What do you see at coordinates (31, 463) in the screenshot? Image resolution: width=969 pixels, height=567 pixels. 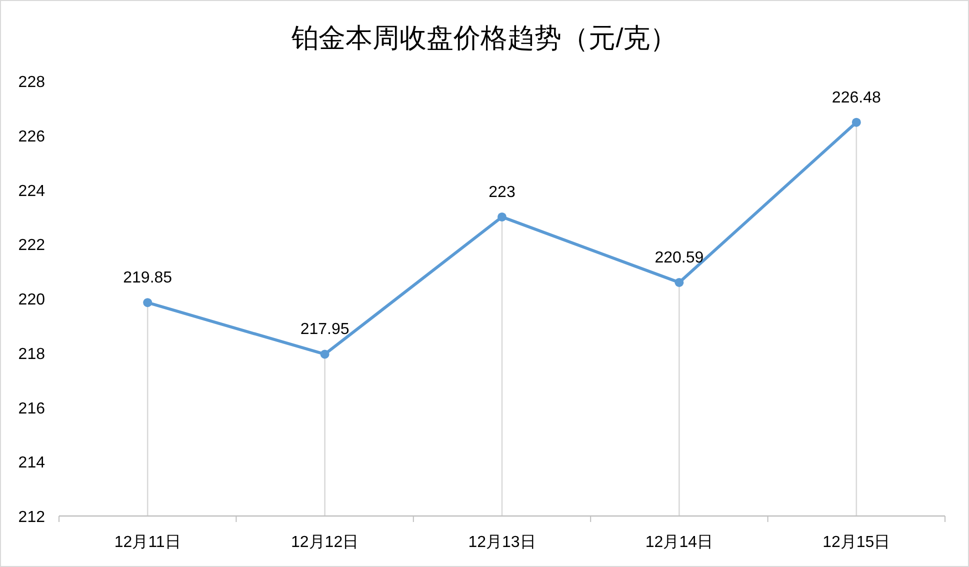 I see `ytick: 214` at bounding box center [31, 463].